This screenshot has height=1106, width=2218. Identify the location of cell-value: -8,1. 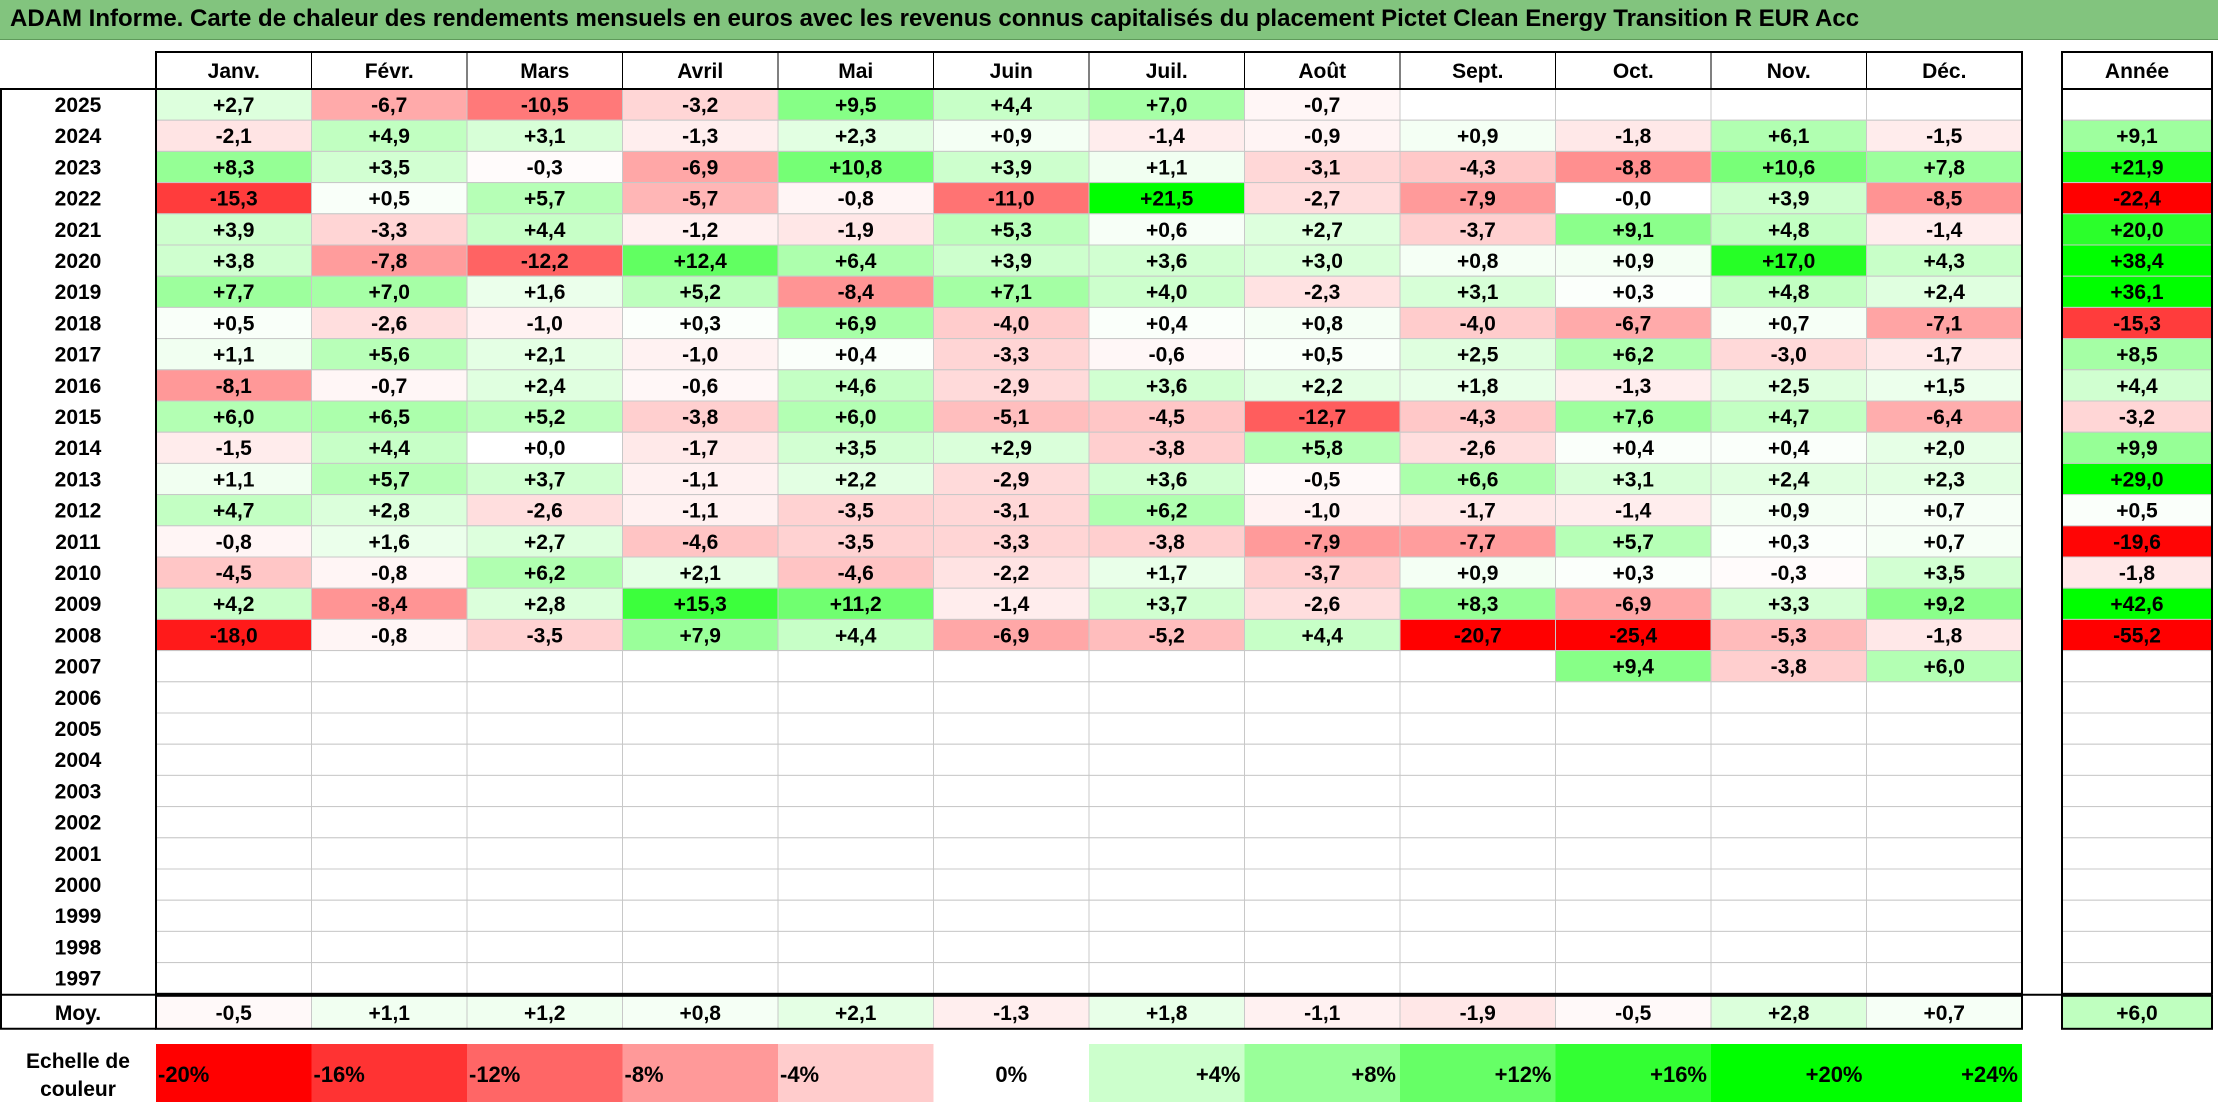
(234, 386).